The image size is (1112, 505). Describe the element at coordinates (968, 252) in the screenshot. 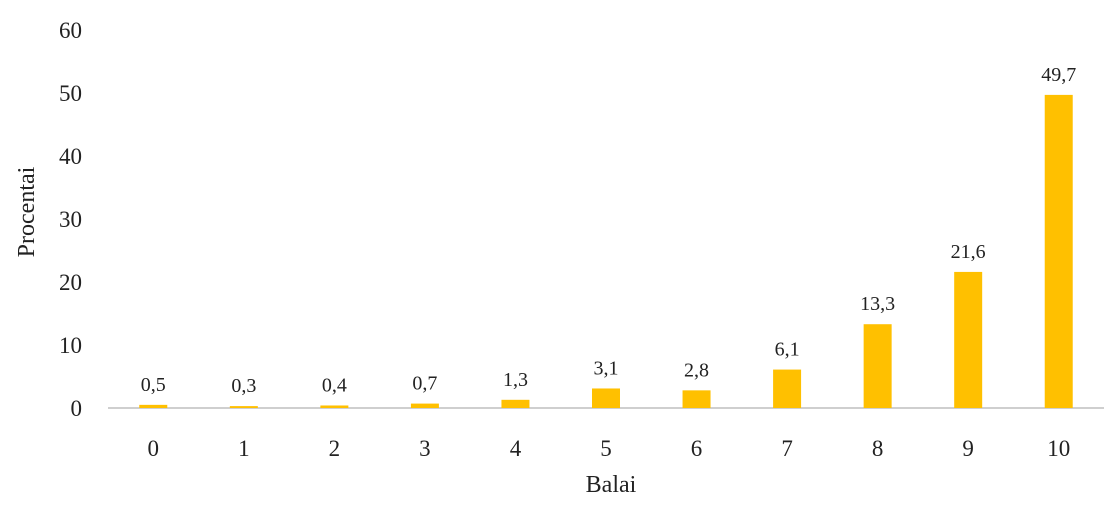

I see `data-label: 21,6` at that location.